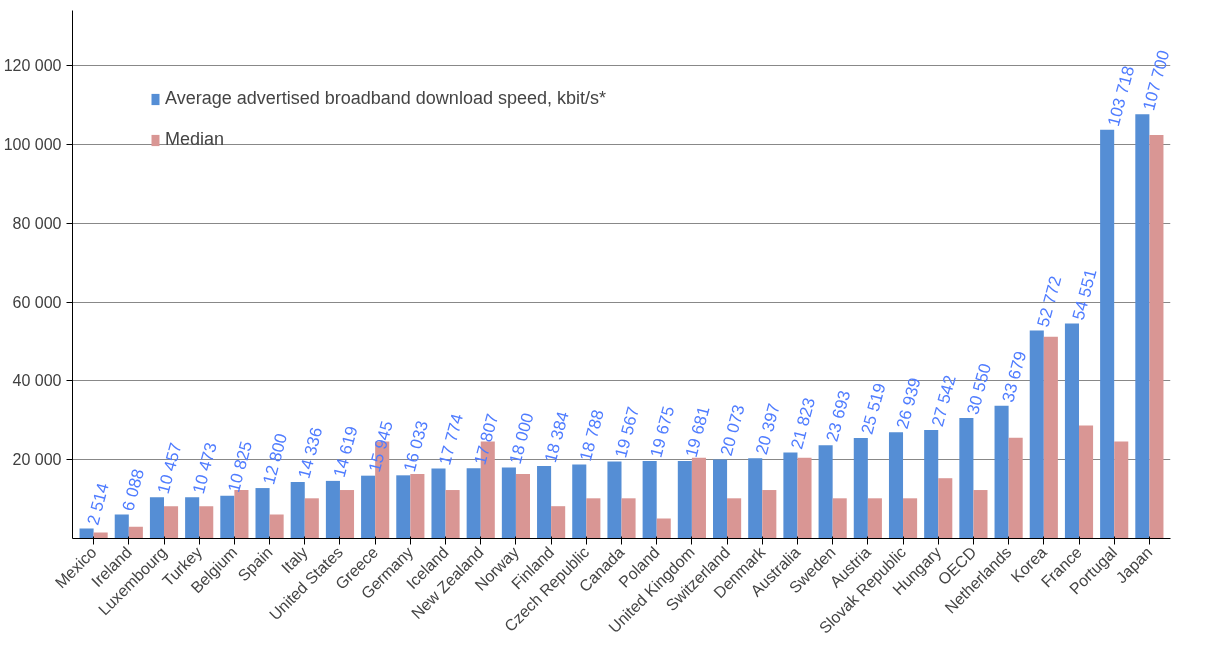 Image resolution: width=1226 pixels, height=649 pixels. What do you see at coordinates (803, 423) in the screenshot?
I see `data-label: 21 823` at bounding box center [803, 423].